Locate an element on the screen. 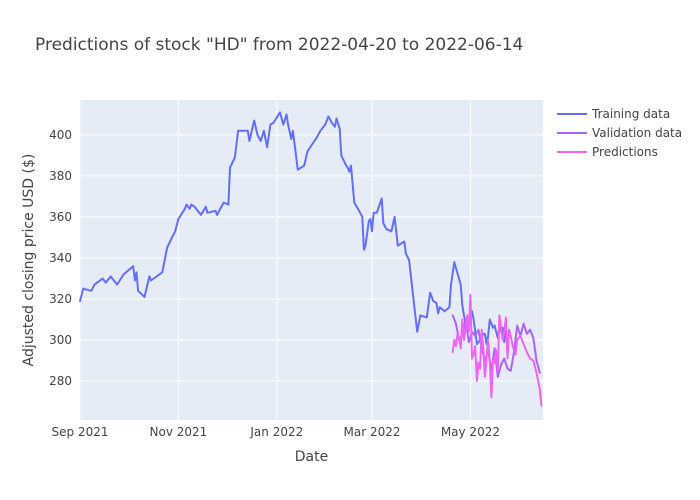  legend-label: Validation data is located at coordinates (637, 133).